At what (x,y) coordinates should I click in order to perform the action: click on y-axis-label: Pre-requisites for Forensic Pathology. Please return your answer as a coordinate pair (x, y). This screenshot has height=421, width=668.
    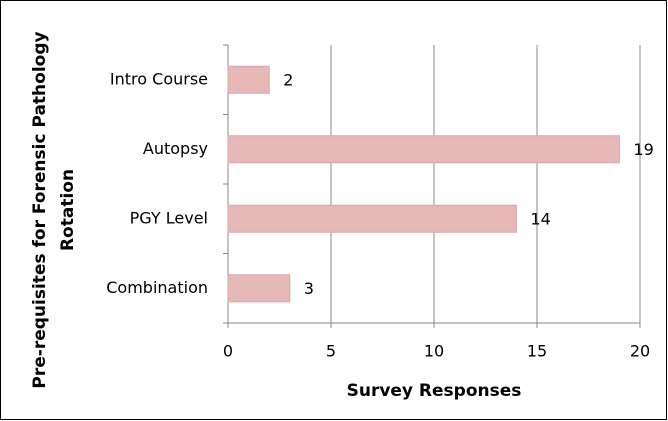
    Looking at the image, I should click on (40, 209).